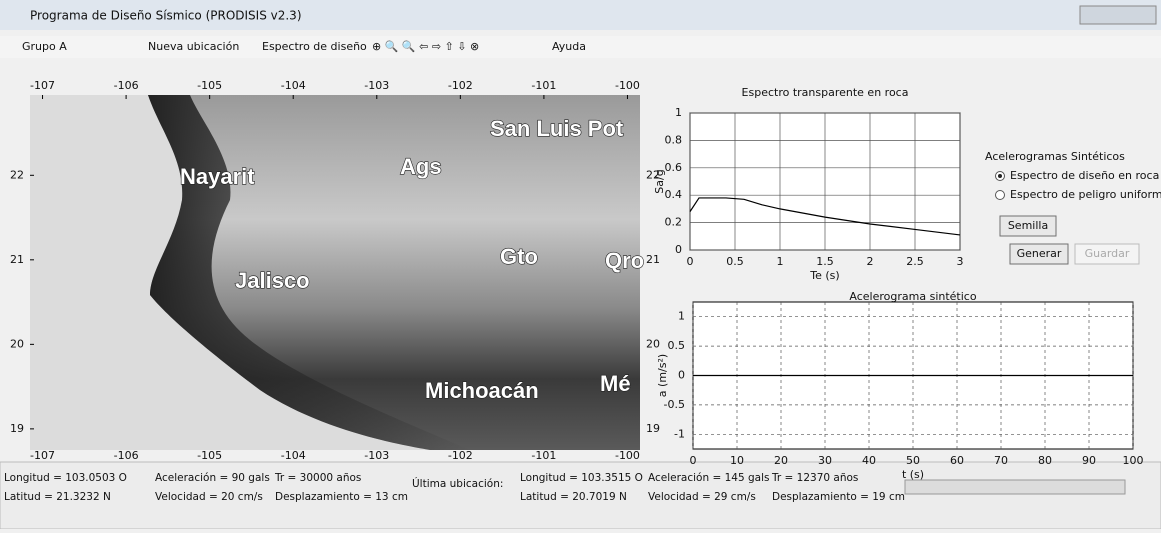 Image resolution: width=1161 pixels, height=533 pixels. Describe the element at coordinates (869, 460) in the screenshot. I see `x-tick-label: 40` at that location.